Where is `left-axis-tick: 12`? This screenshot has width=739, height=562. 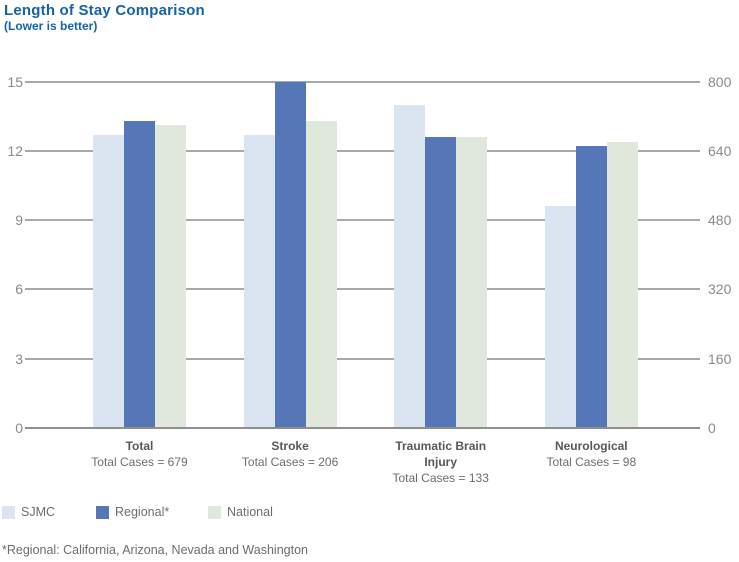
left-axis-tick: 12 is located at coordinates (15, 150).